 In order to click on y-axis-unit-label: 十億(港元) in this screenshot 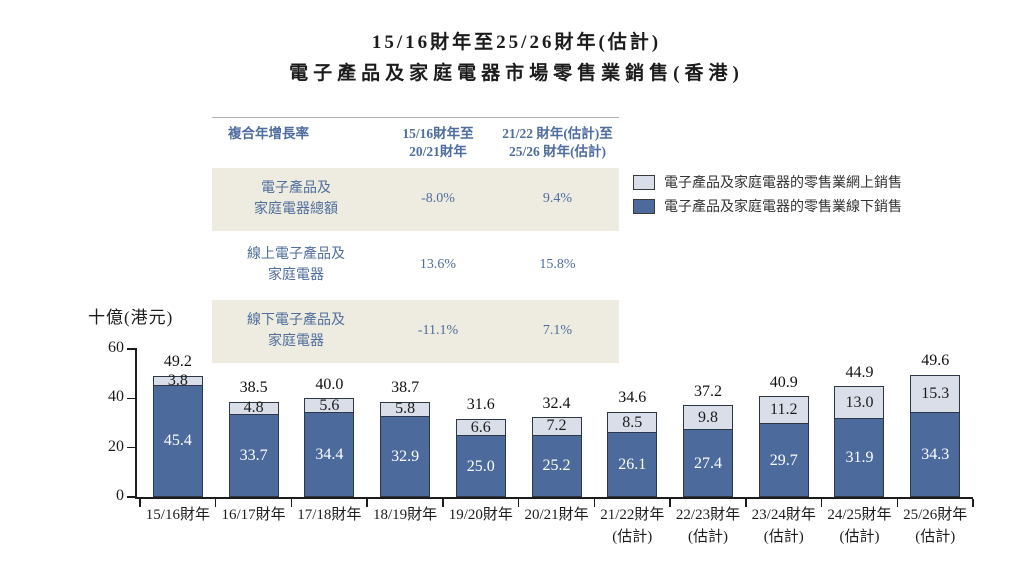, I will do `click(131, 317)`.